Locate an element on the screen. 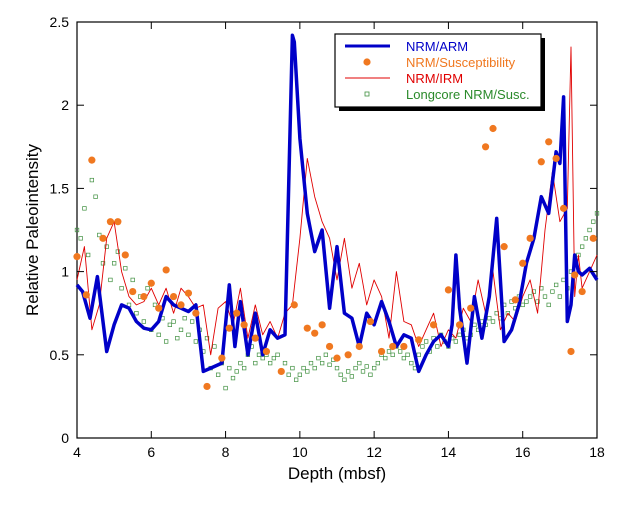 Image resolution: width=642 pixels, height=509 pixels. legend-label: NRM/IRM is located at coordinates (434, 78).